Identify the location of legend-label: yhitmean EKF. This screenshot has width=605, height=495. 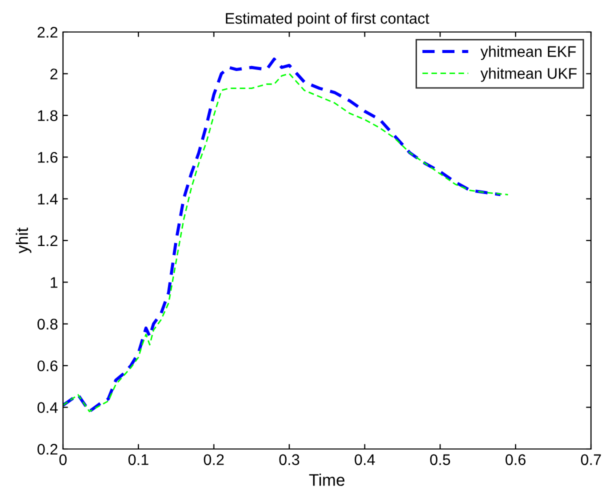
(528, 53).